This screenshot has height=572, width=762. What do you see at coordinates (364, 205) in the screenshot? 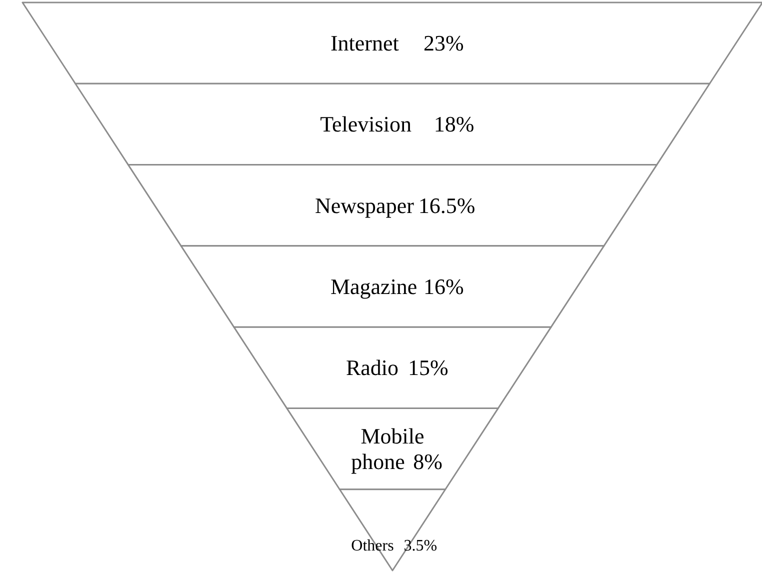
I see `category-label: Newspaper` at bounding box center [364, 205].